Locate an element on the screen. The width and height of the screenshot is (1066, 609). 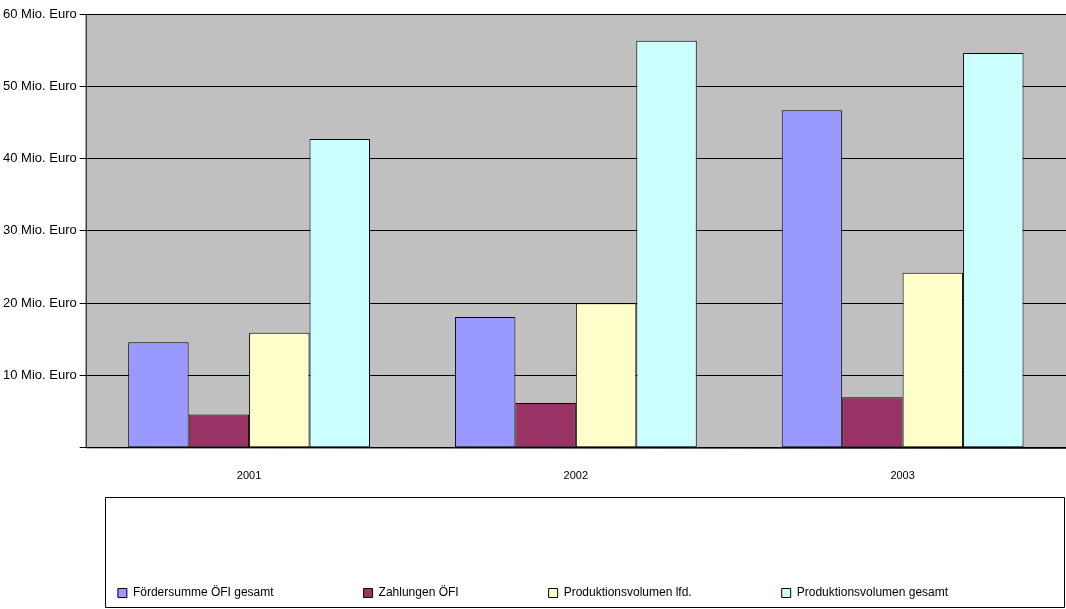
y-tick-label: 20 Mio. Euro is located at coordinates (40, 302).